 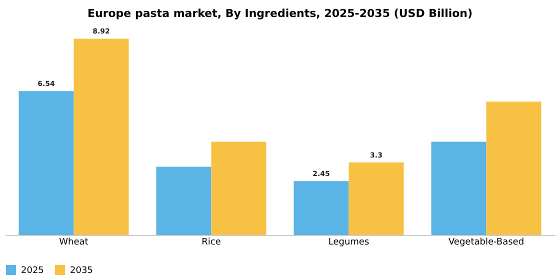 I want to click on x-tick-label: Legumes, so click(x=349, y=243).